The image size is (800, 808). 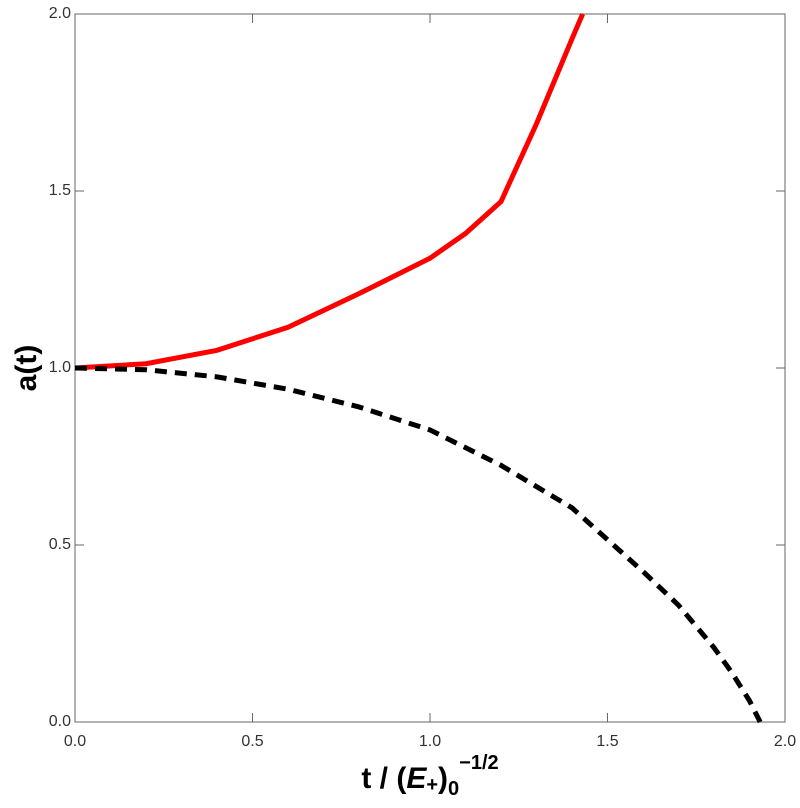 I want to click on y-tick-label: 1.0, so click(x=60, y=367).